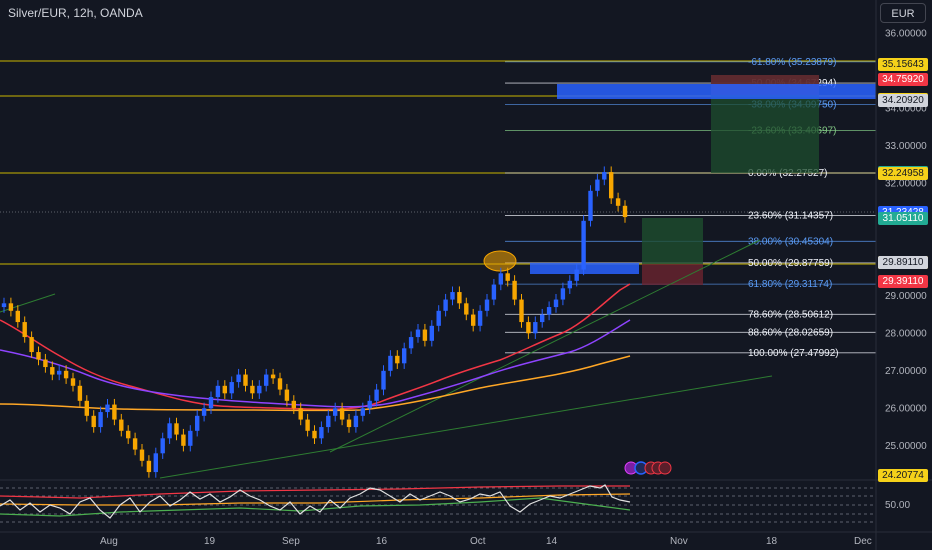 The image size is (932, 550). I want to click on price-tick-label: 26.00000, so click(906, 408).